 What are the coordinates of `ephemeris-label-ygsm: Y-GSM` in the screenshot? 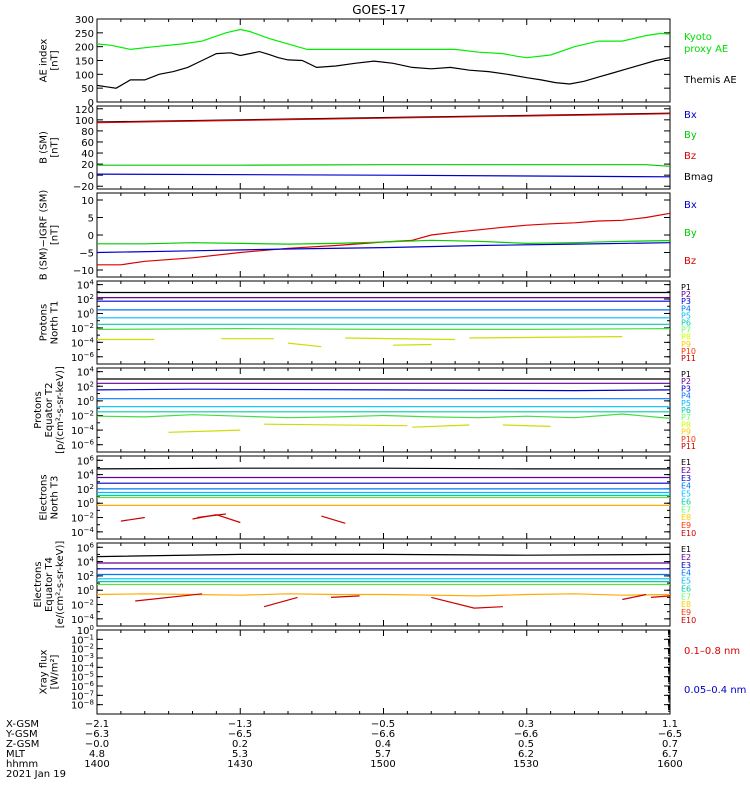 It's located at (21, 734).